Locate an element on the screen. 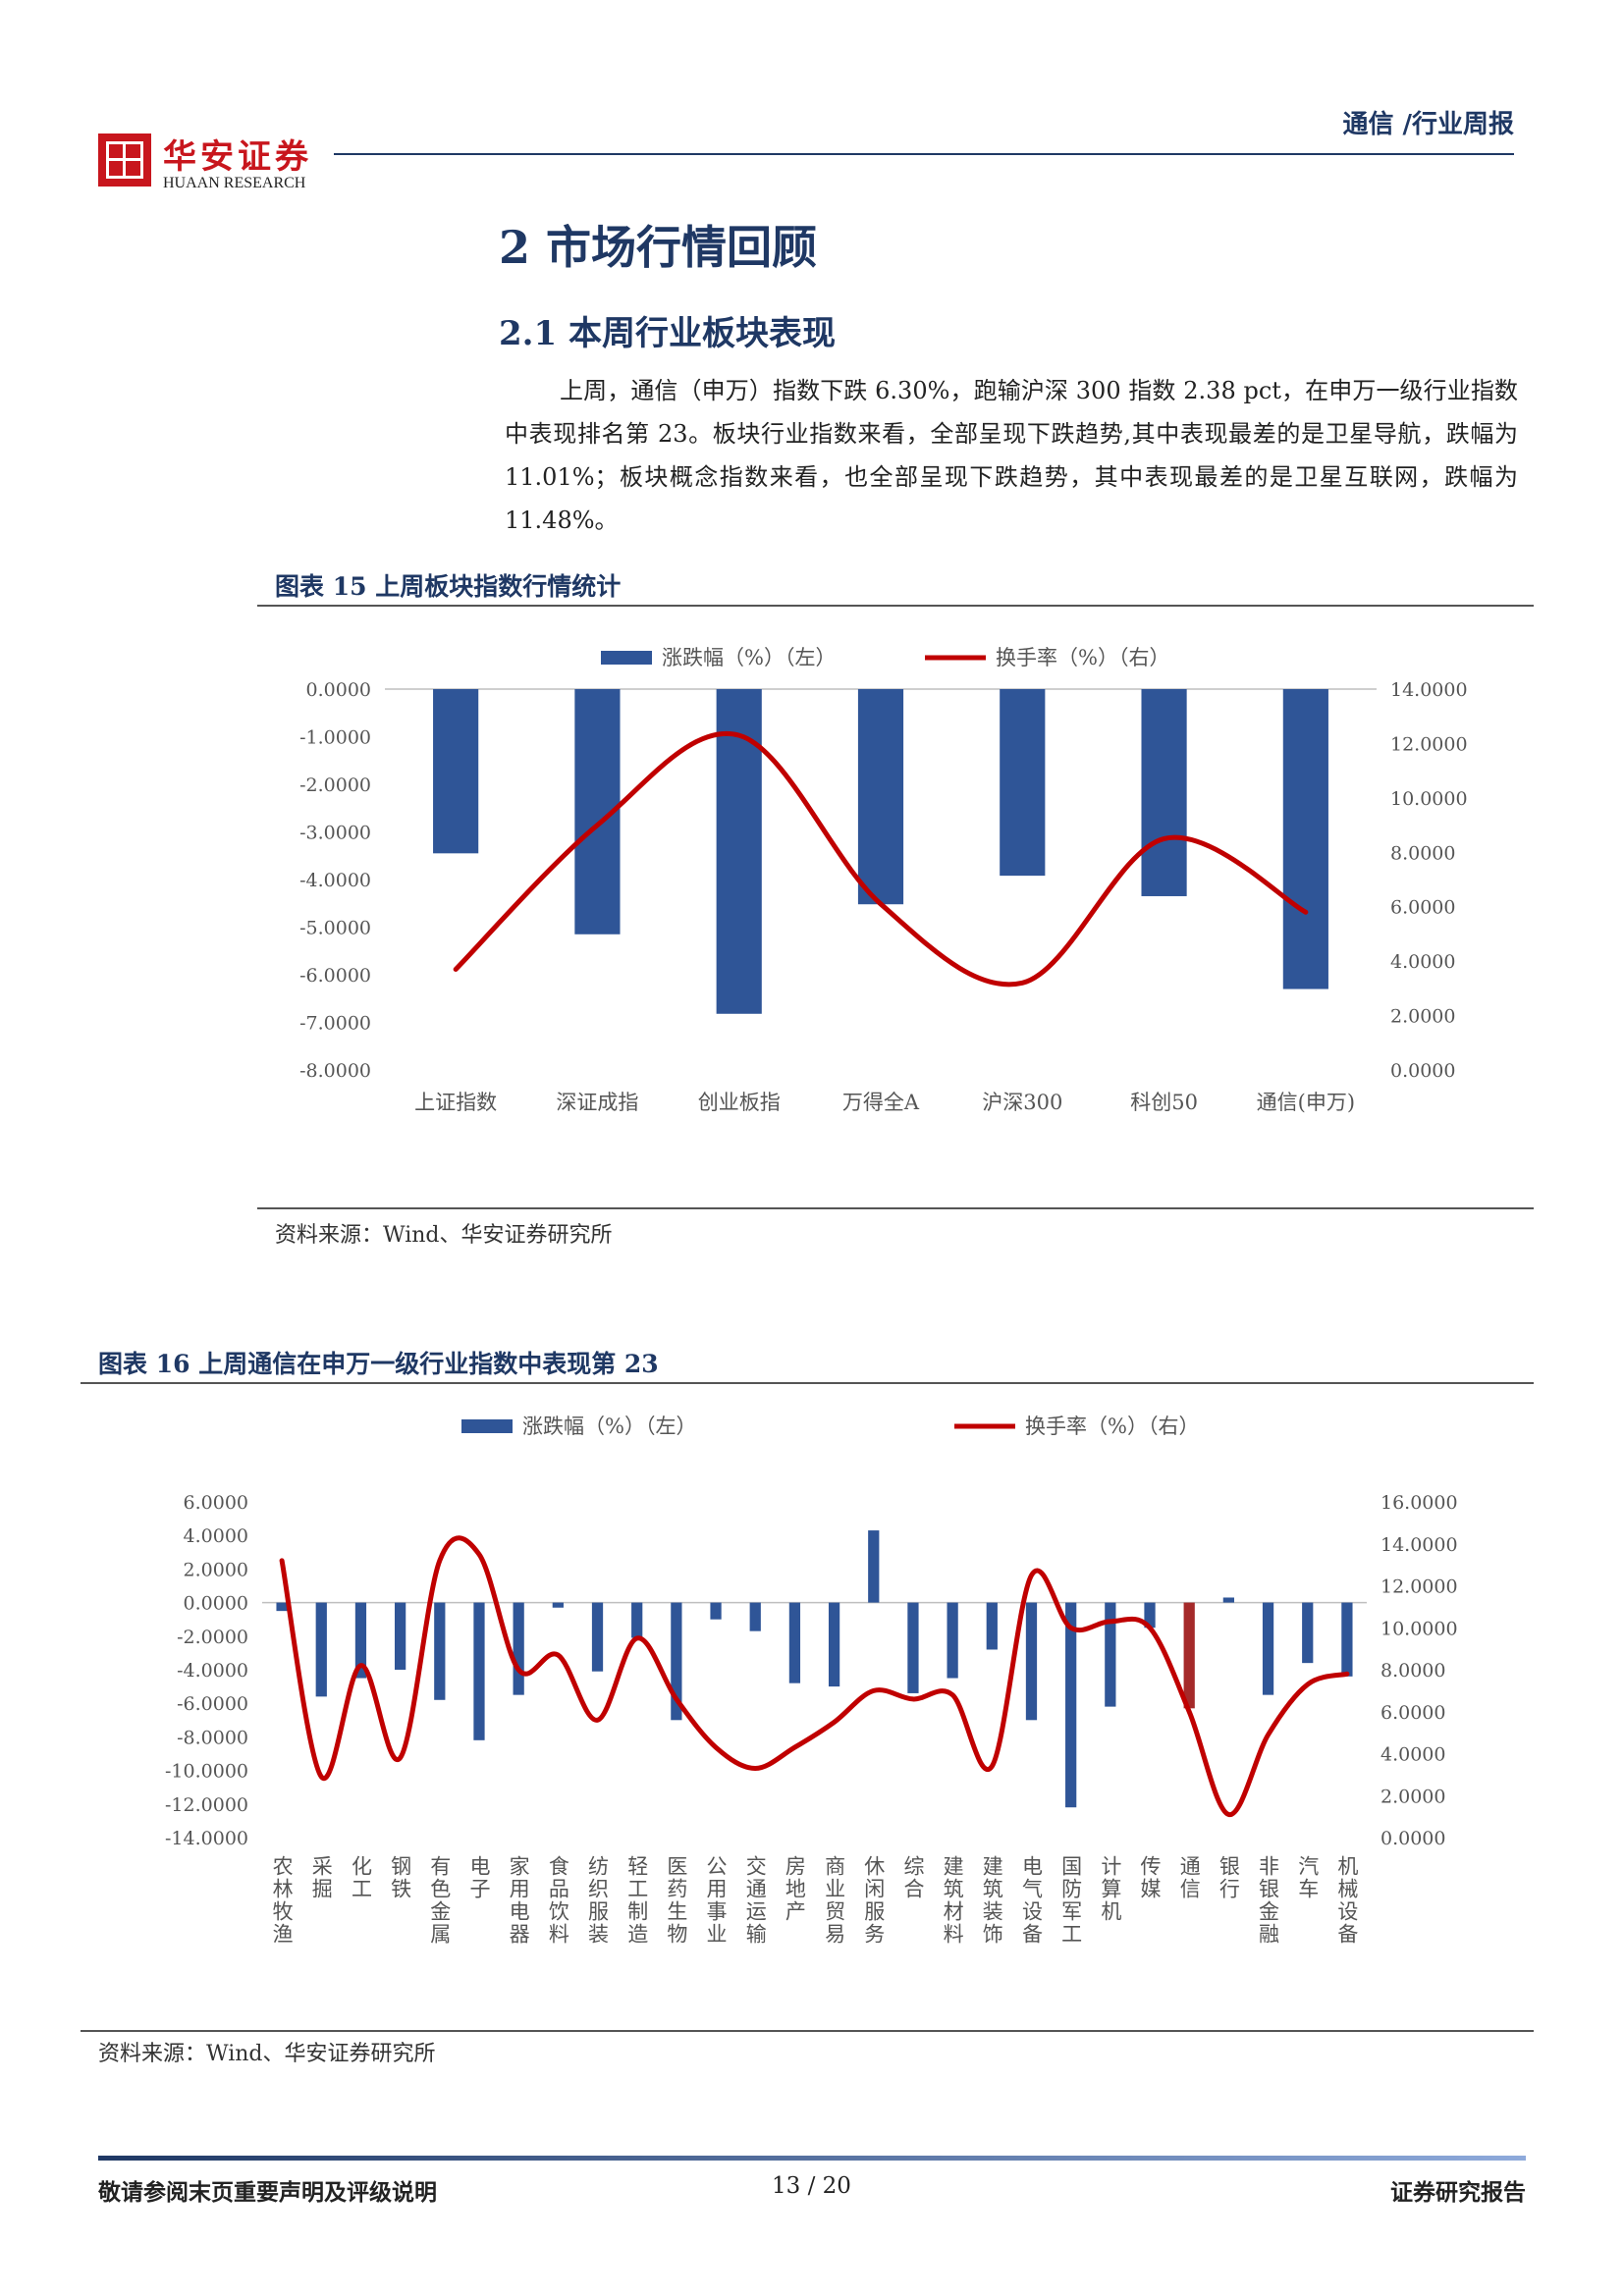 This screenshot has height=2296, width=1624. x-category-label: 通信 is located at coordinates (1189, 1877).